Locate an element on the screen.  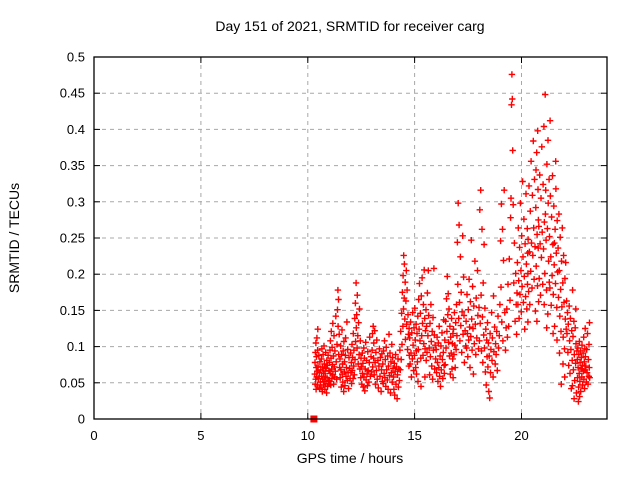
x-tick-label: 20 is located at coordinates (521, 435).